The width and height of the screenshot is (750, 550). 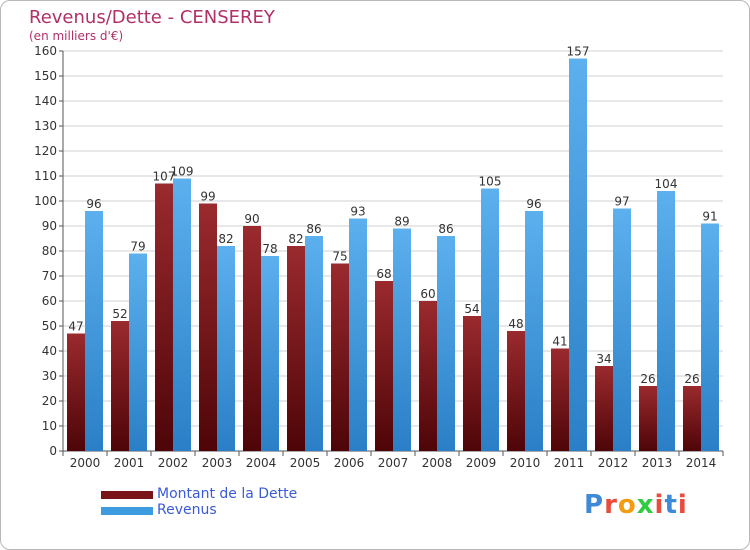 What do you see at coordinates (701, 463) in the screenshot?
I see `x-tick-label: 2014` at bounding box center [701, 463].